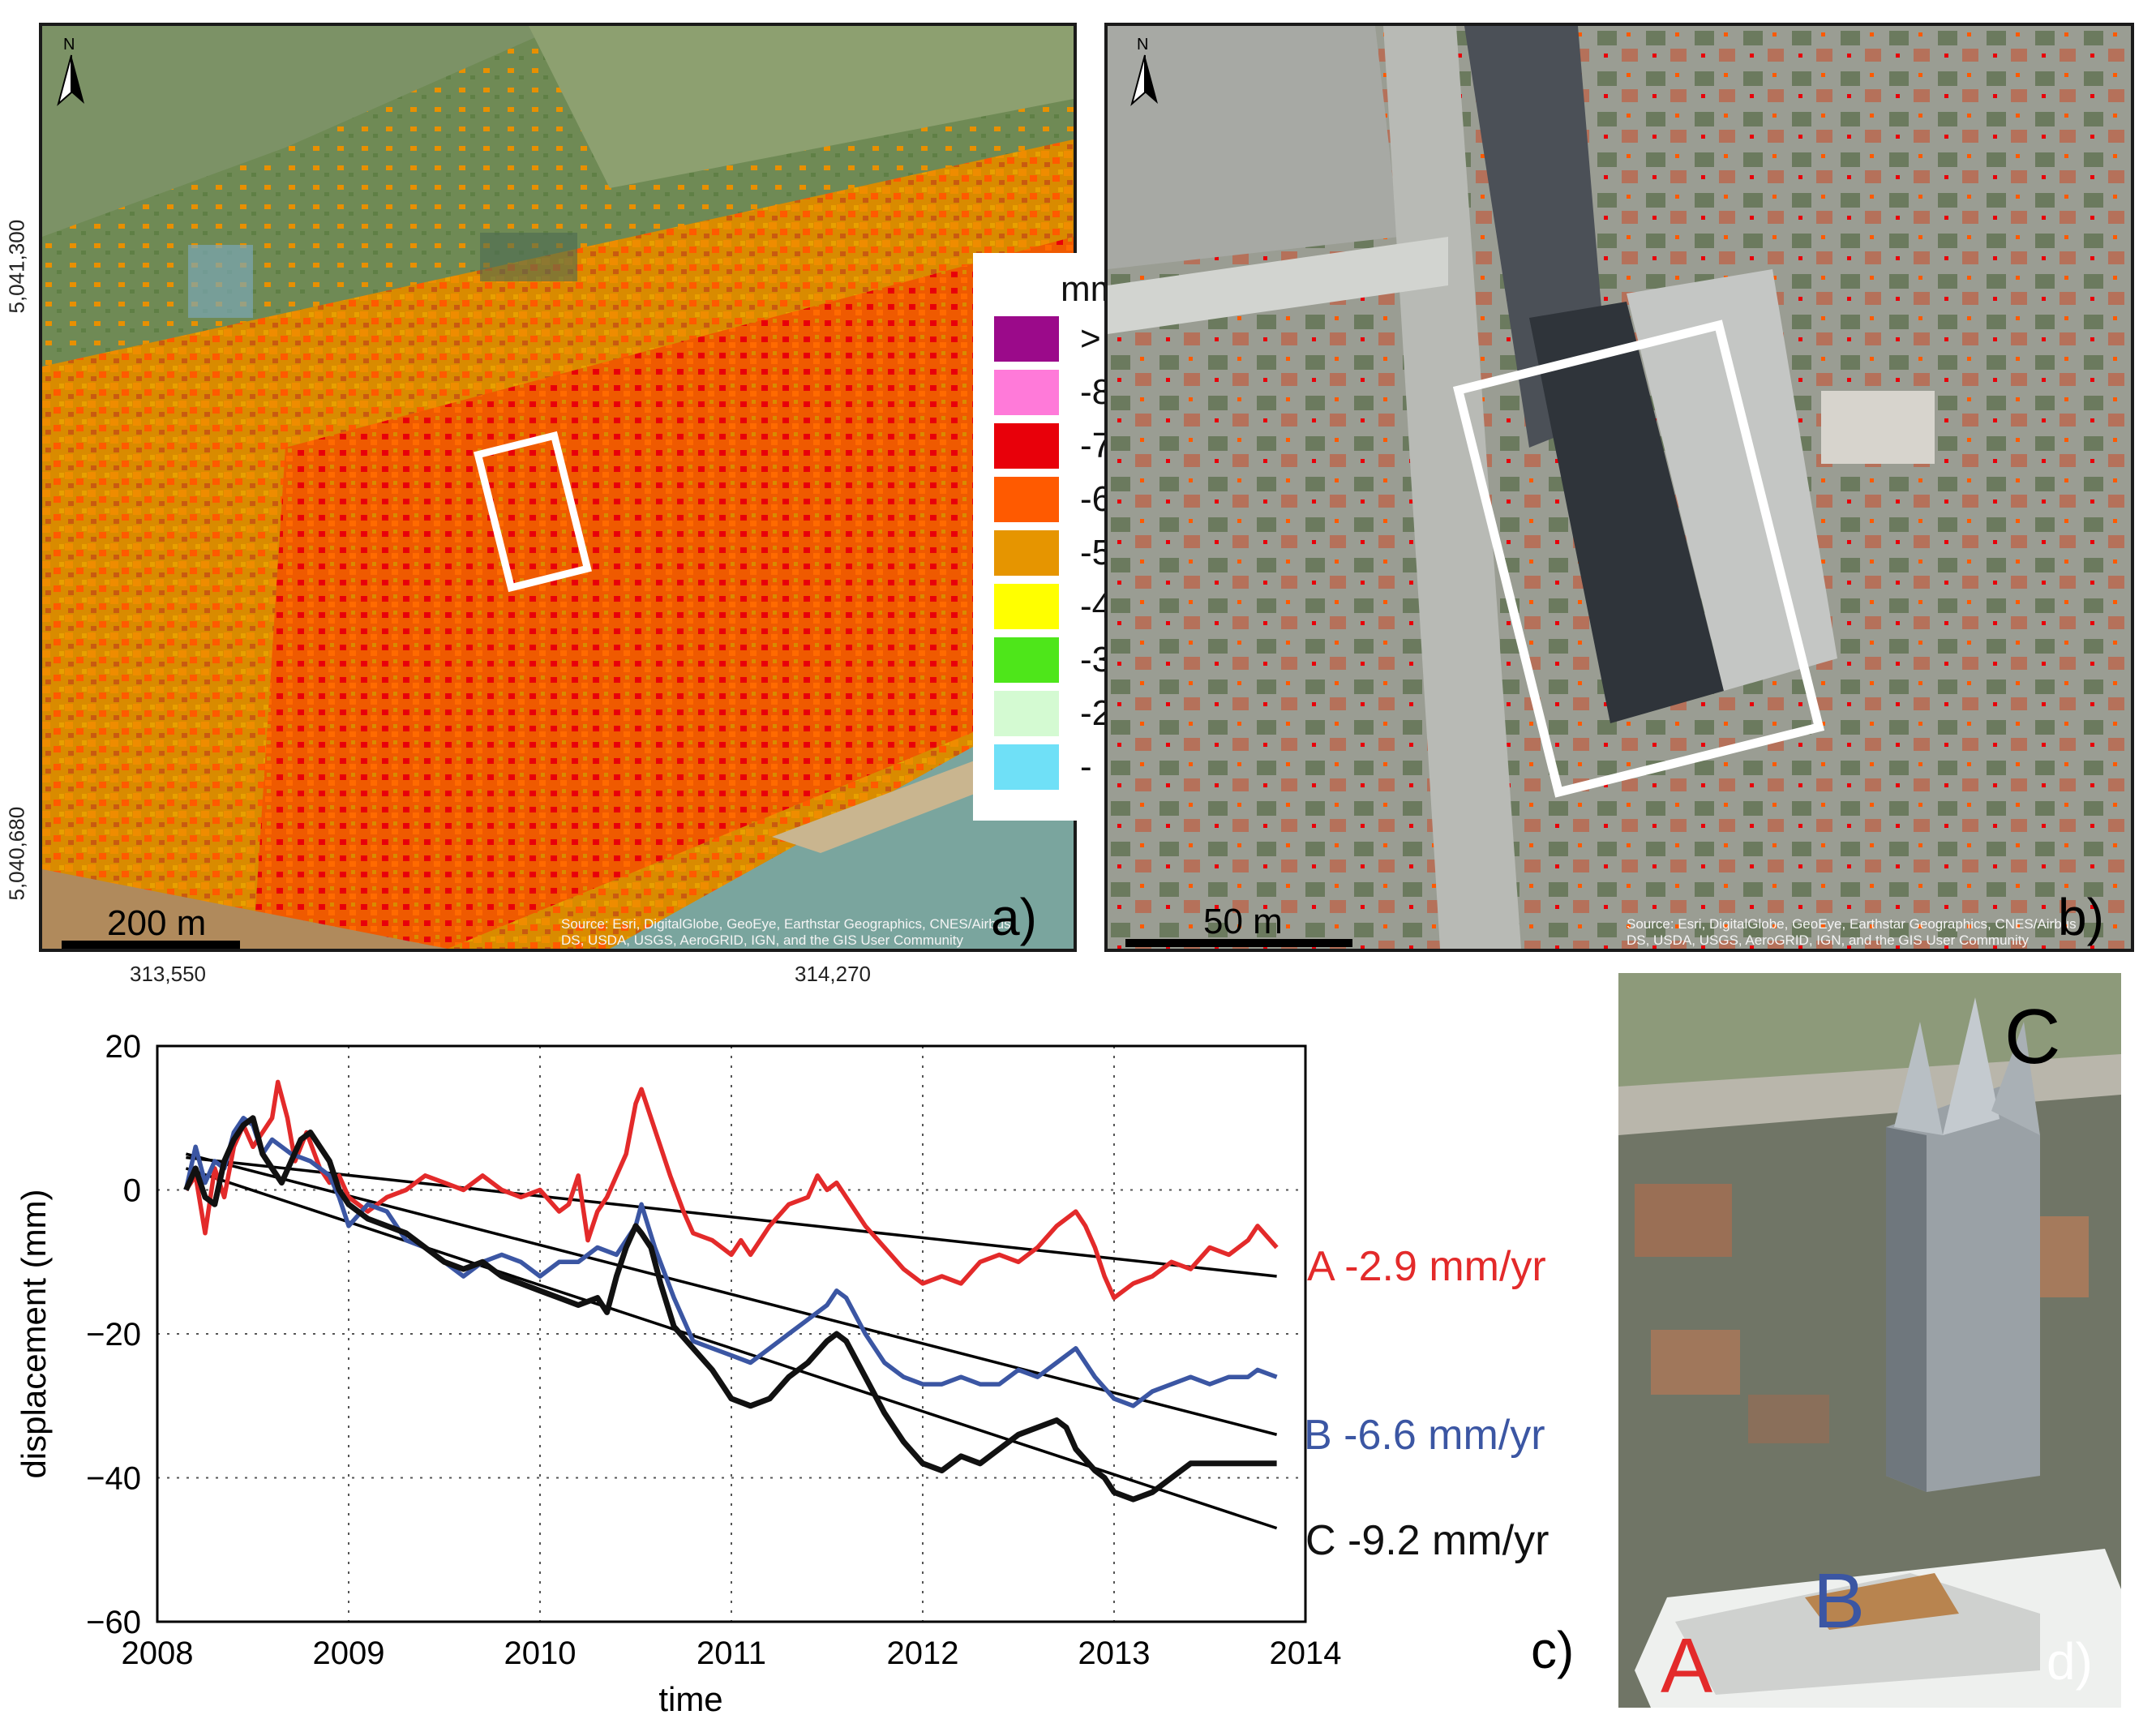  Describe the element at coordinates (1424, 1435) in the screenshot. I see `series-b-annotation: B -6.6 mm/yr` at that location.